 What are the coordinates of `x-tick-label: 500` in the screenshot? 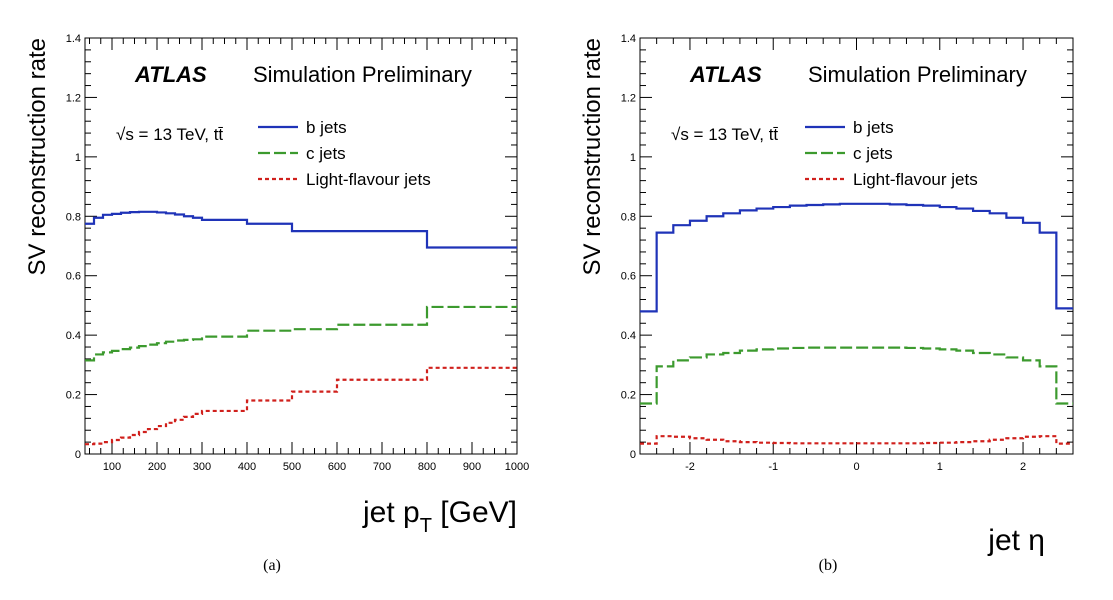 It's located at (292, 467).